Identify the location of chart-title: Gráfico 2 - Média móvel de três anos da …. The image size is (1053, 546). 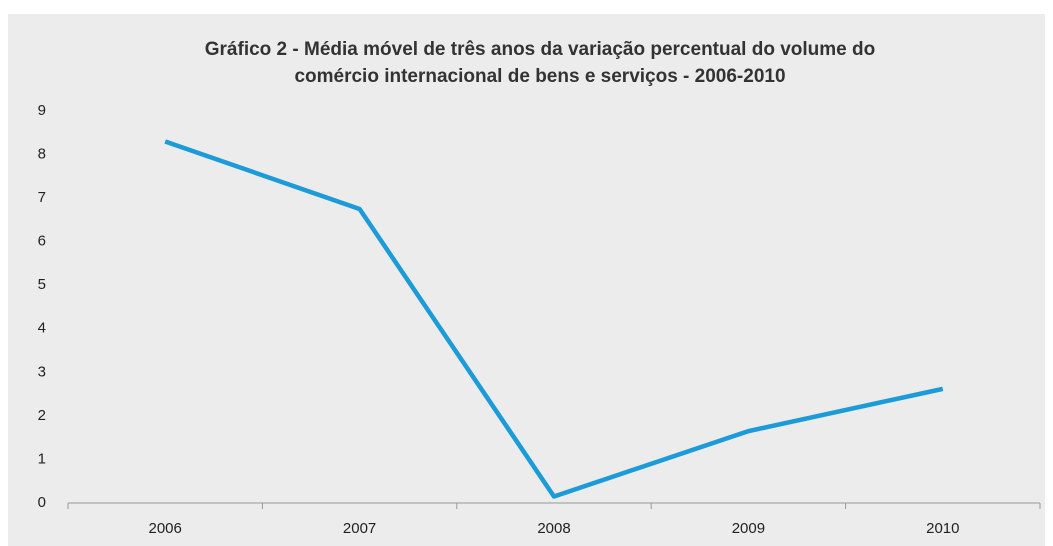
(540, 49).